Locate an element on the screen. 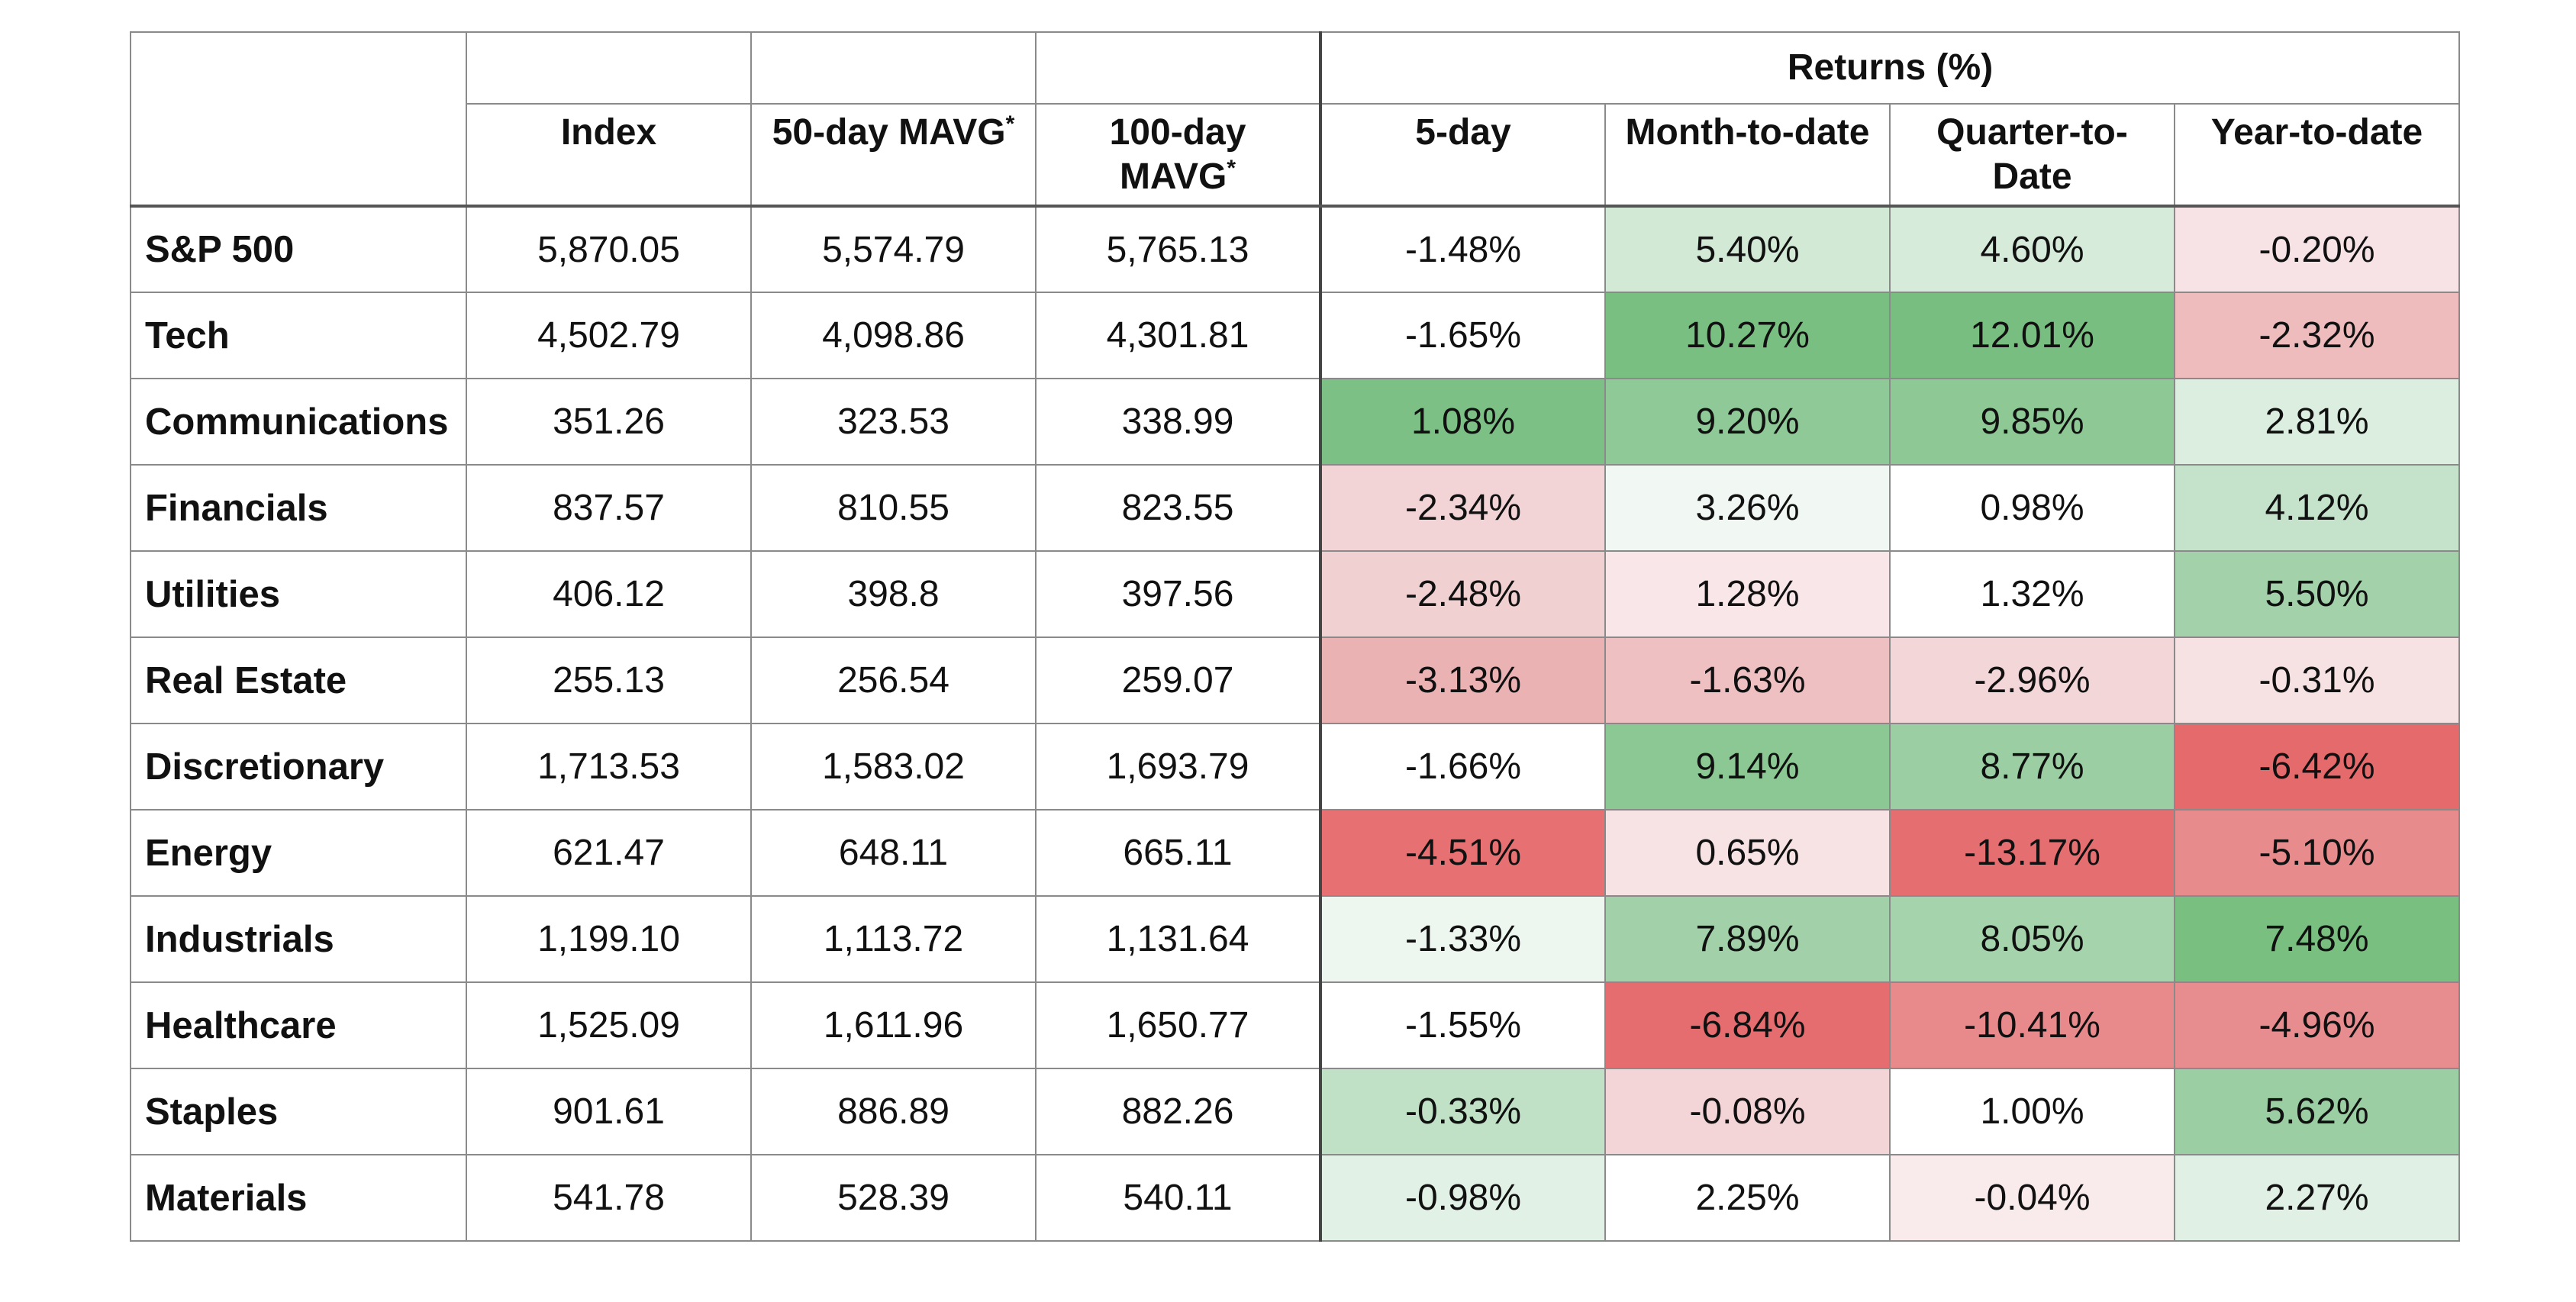 This screenshot has height=1302, width=2576. r5-cell: 1.08% is located at coordinates (1462, 422).